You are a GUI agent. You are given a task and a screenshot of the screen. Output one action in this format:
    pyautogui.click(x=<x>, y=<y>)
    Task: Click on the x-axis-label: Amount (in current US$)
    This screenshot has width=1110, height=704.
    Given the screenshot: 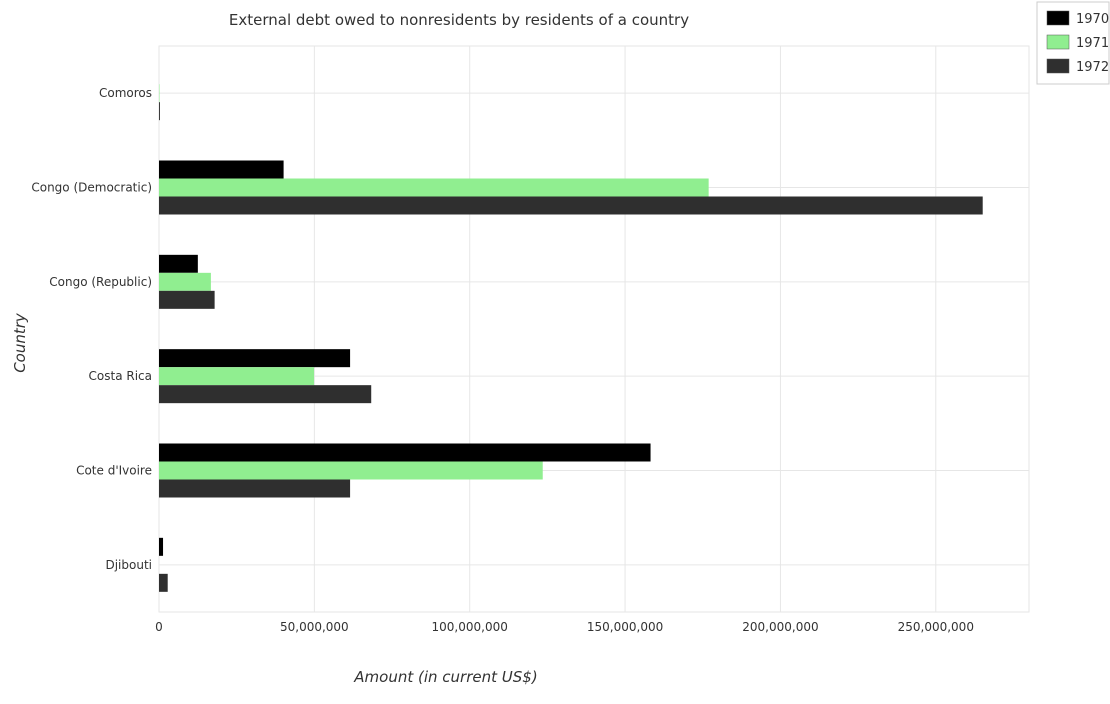 What is the action you would take?
    pyautogui.click(x=445, y=677)
    